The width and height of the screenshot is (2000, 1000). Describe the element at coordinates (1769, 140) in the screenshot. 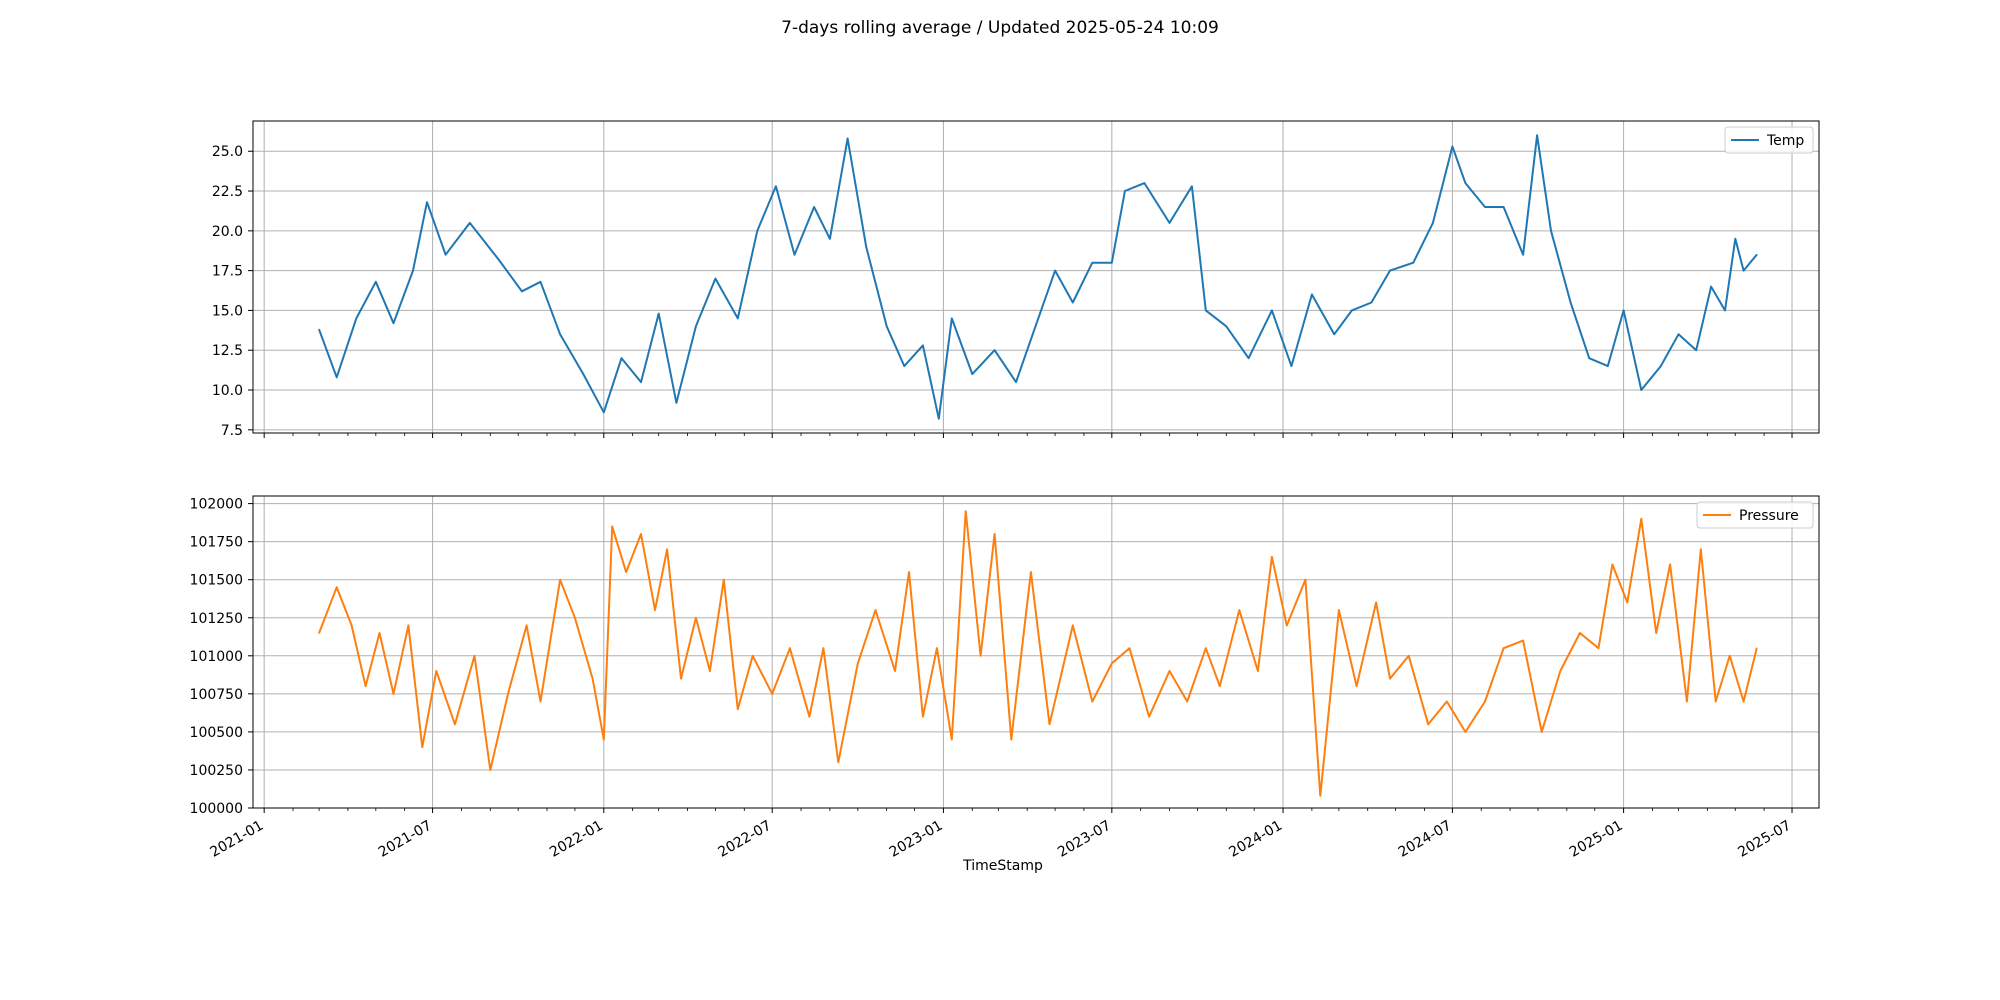

I see `temp-legend-box` at that location.